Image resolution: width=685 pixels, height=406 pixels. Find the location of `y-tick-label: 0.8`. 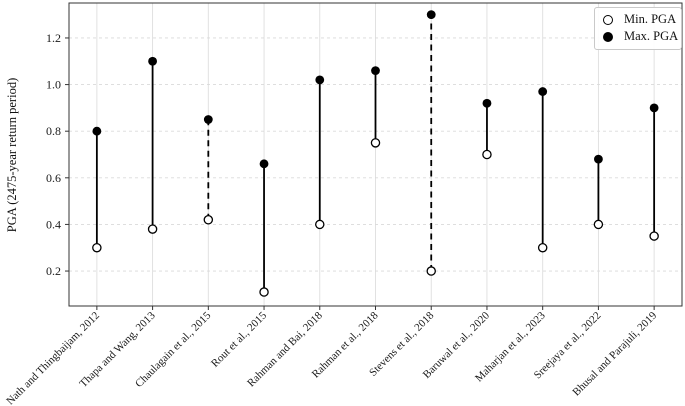

y-tick-label: 0.8 is located at coordinates (53, 131).